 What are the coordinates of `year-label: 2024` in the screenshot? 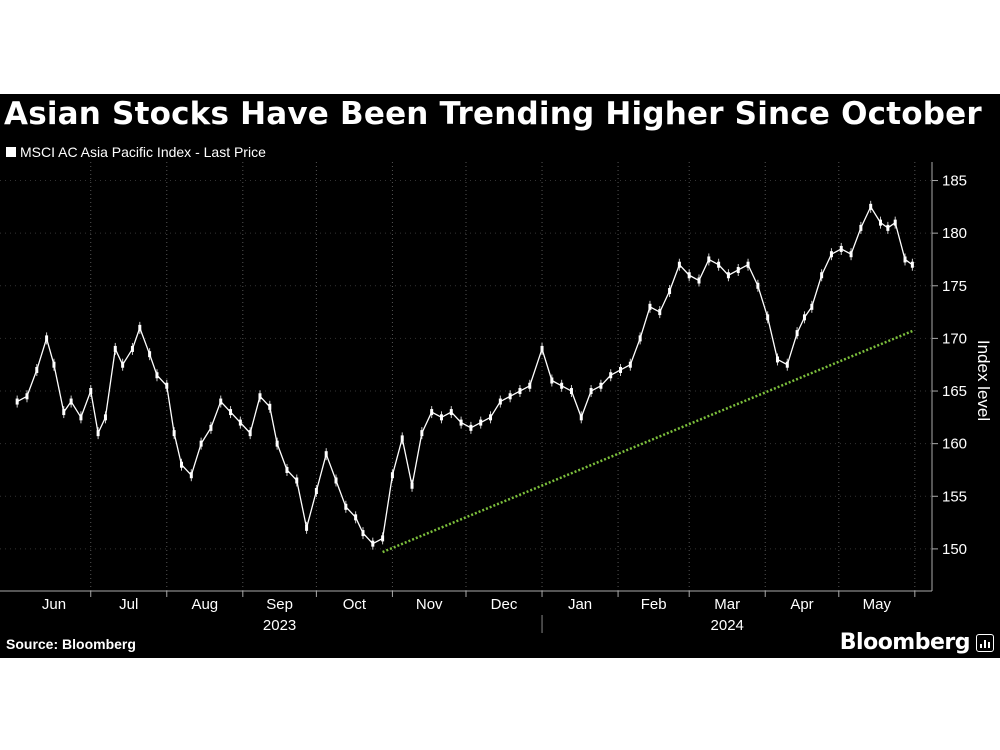 It's located at (727, 625).